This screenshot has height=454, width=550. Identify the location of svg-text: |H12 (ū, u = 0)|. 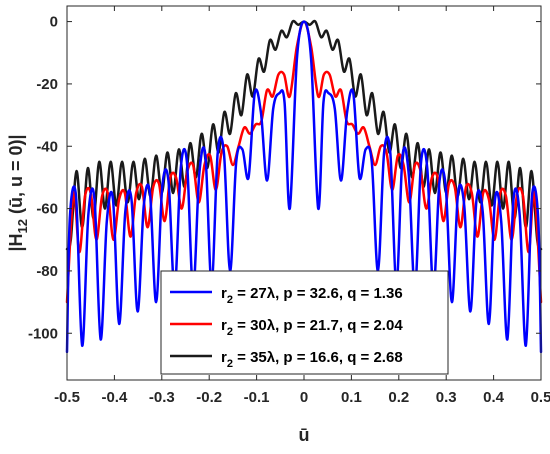
(18, 192).